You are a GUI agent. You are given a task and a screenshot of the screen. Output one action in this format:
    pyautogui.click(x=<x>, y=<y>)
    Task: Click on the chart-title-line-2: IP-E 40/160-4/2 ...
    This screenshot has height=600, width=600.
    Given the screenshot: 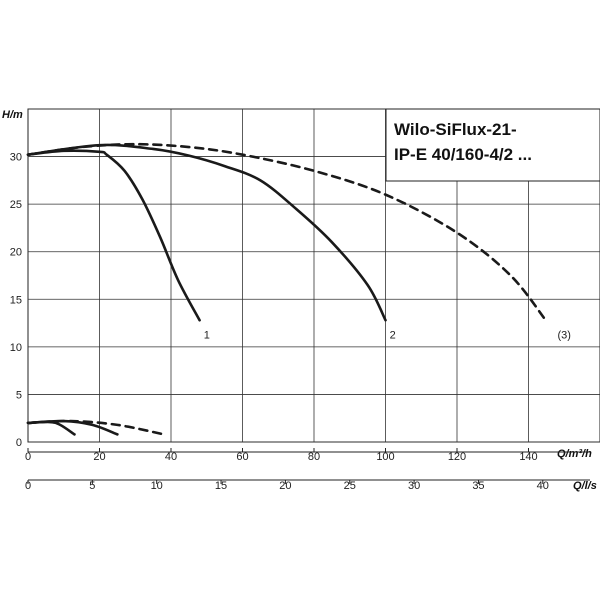 What is the action you would take?
    pyautogui.click(x=463, y=154)
    